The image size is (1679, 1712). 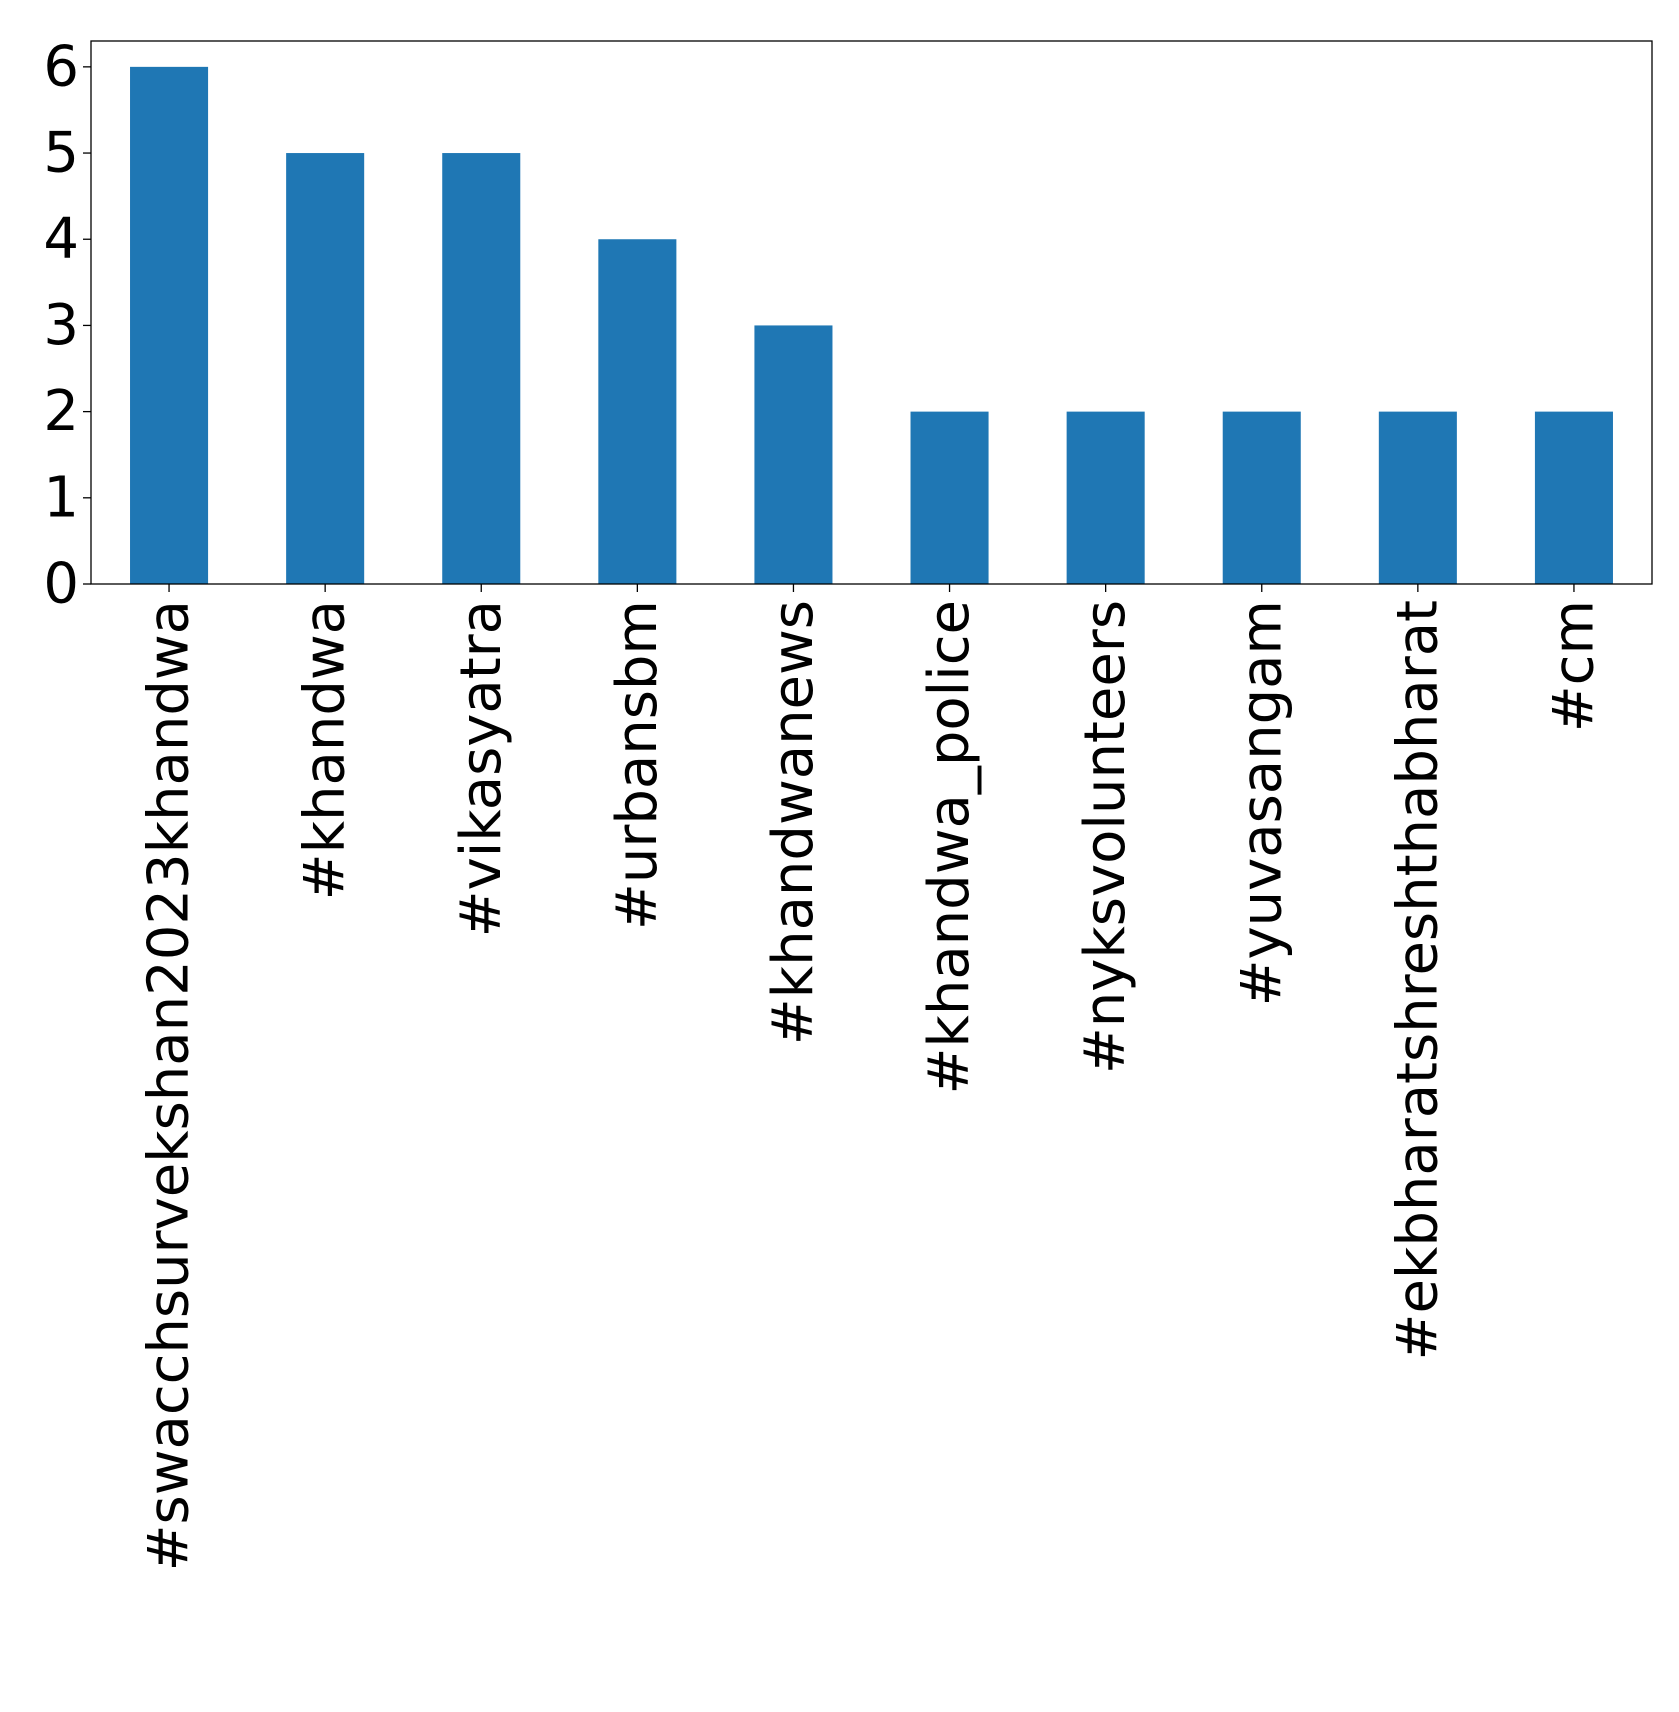 I want to click on y-tick-label: 2, so click(x=61, y=411).